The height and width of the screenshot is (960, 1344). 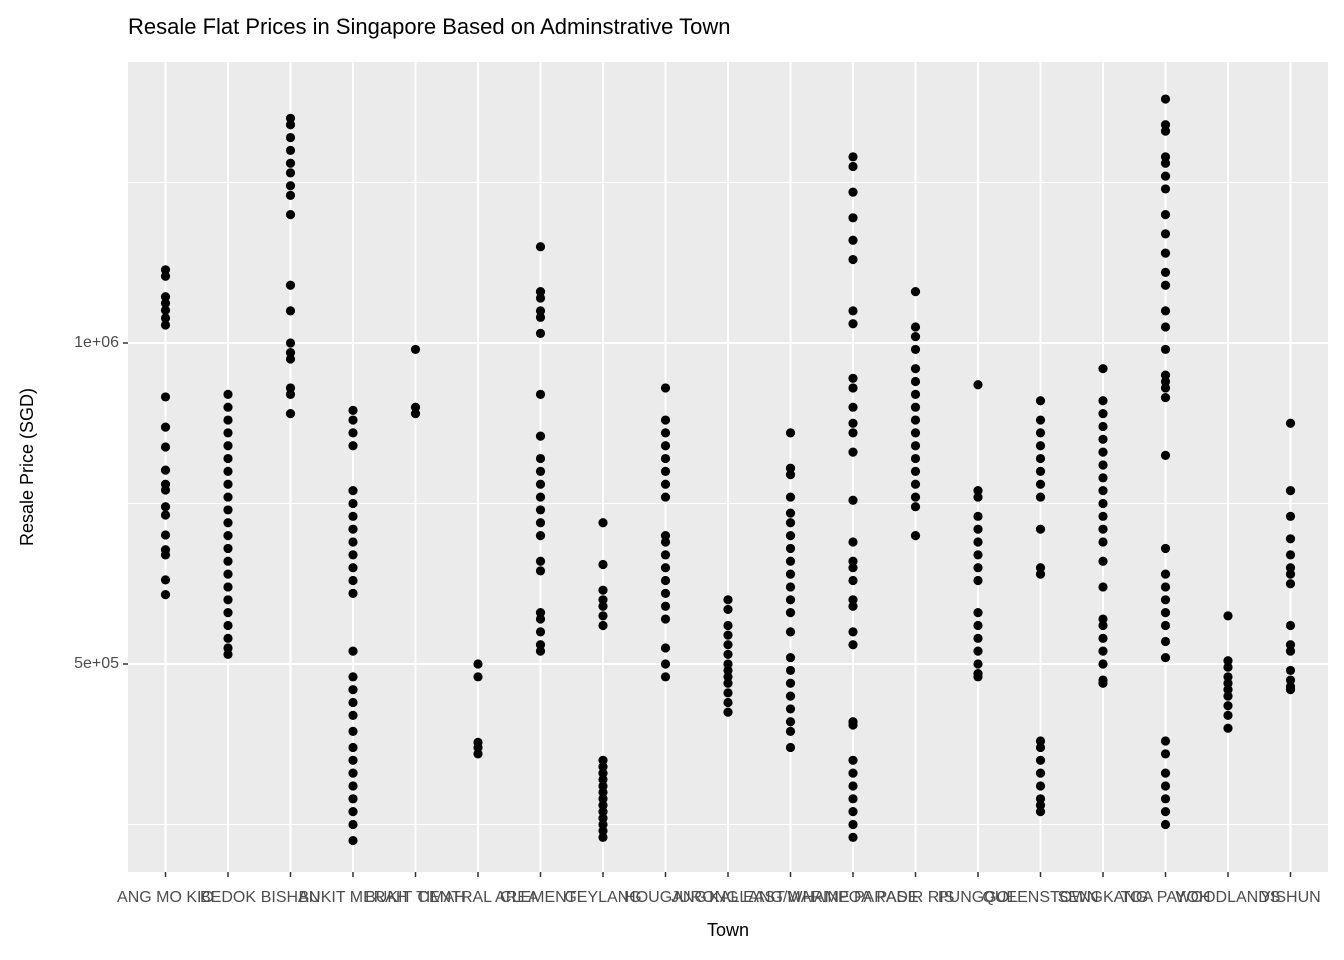 What do you see at coordinates (1166, 897) in the screenshot?
I see `x-tick-label: TOA PAYOH` at bounding box center [1166, 897].